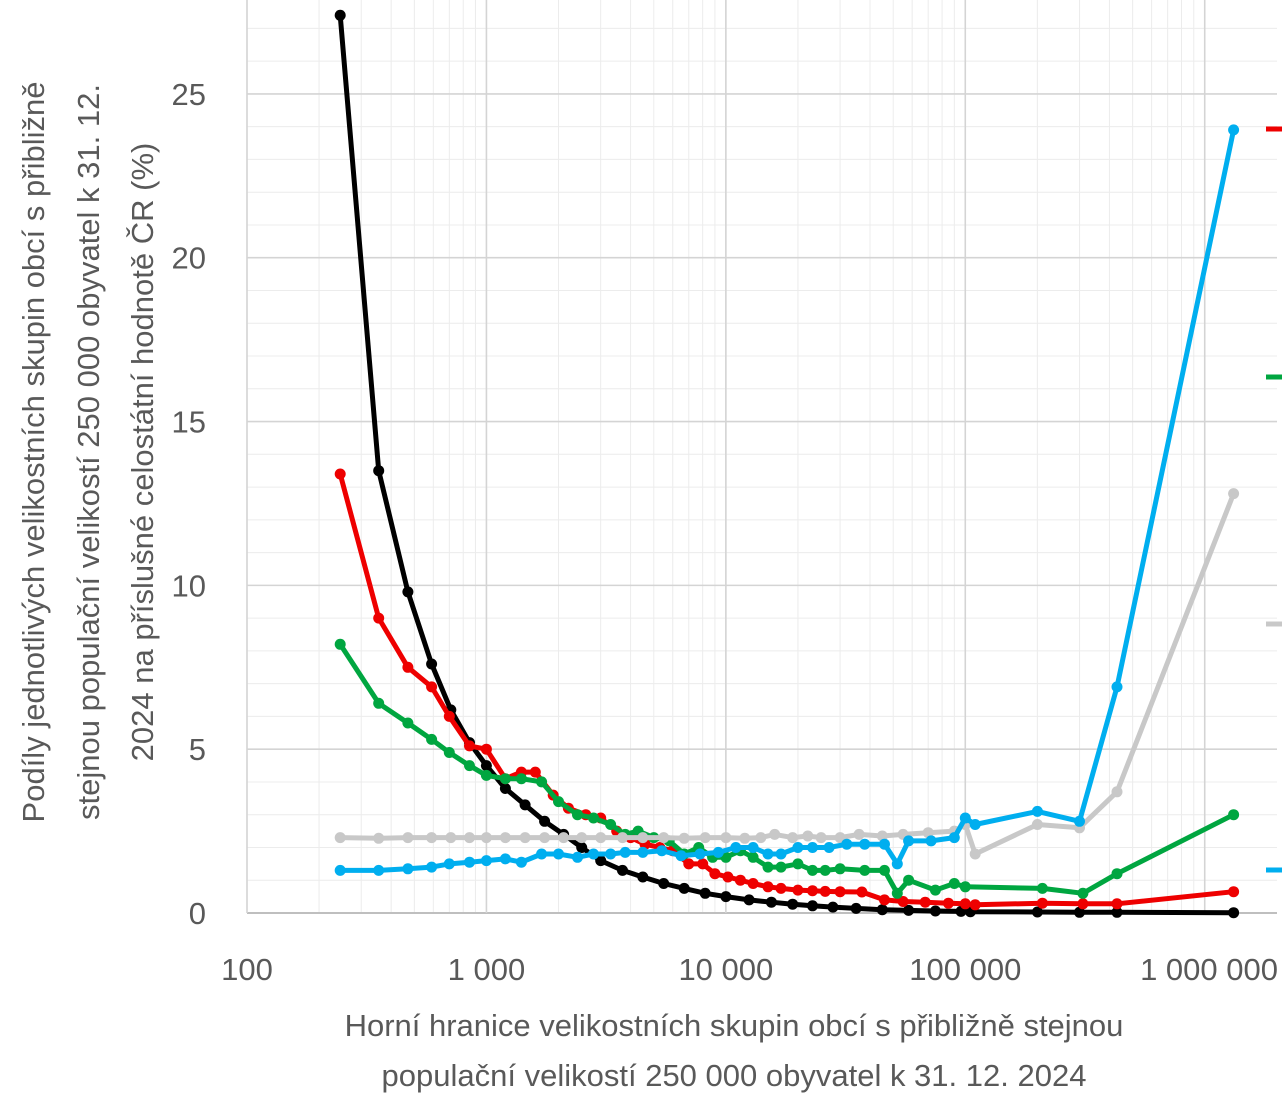 The image size is (1282, 1096). I want to click on x-axis-tick-labels: 100 1 000 10 000 100 000 1 000 000, so click(749, 969).